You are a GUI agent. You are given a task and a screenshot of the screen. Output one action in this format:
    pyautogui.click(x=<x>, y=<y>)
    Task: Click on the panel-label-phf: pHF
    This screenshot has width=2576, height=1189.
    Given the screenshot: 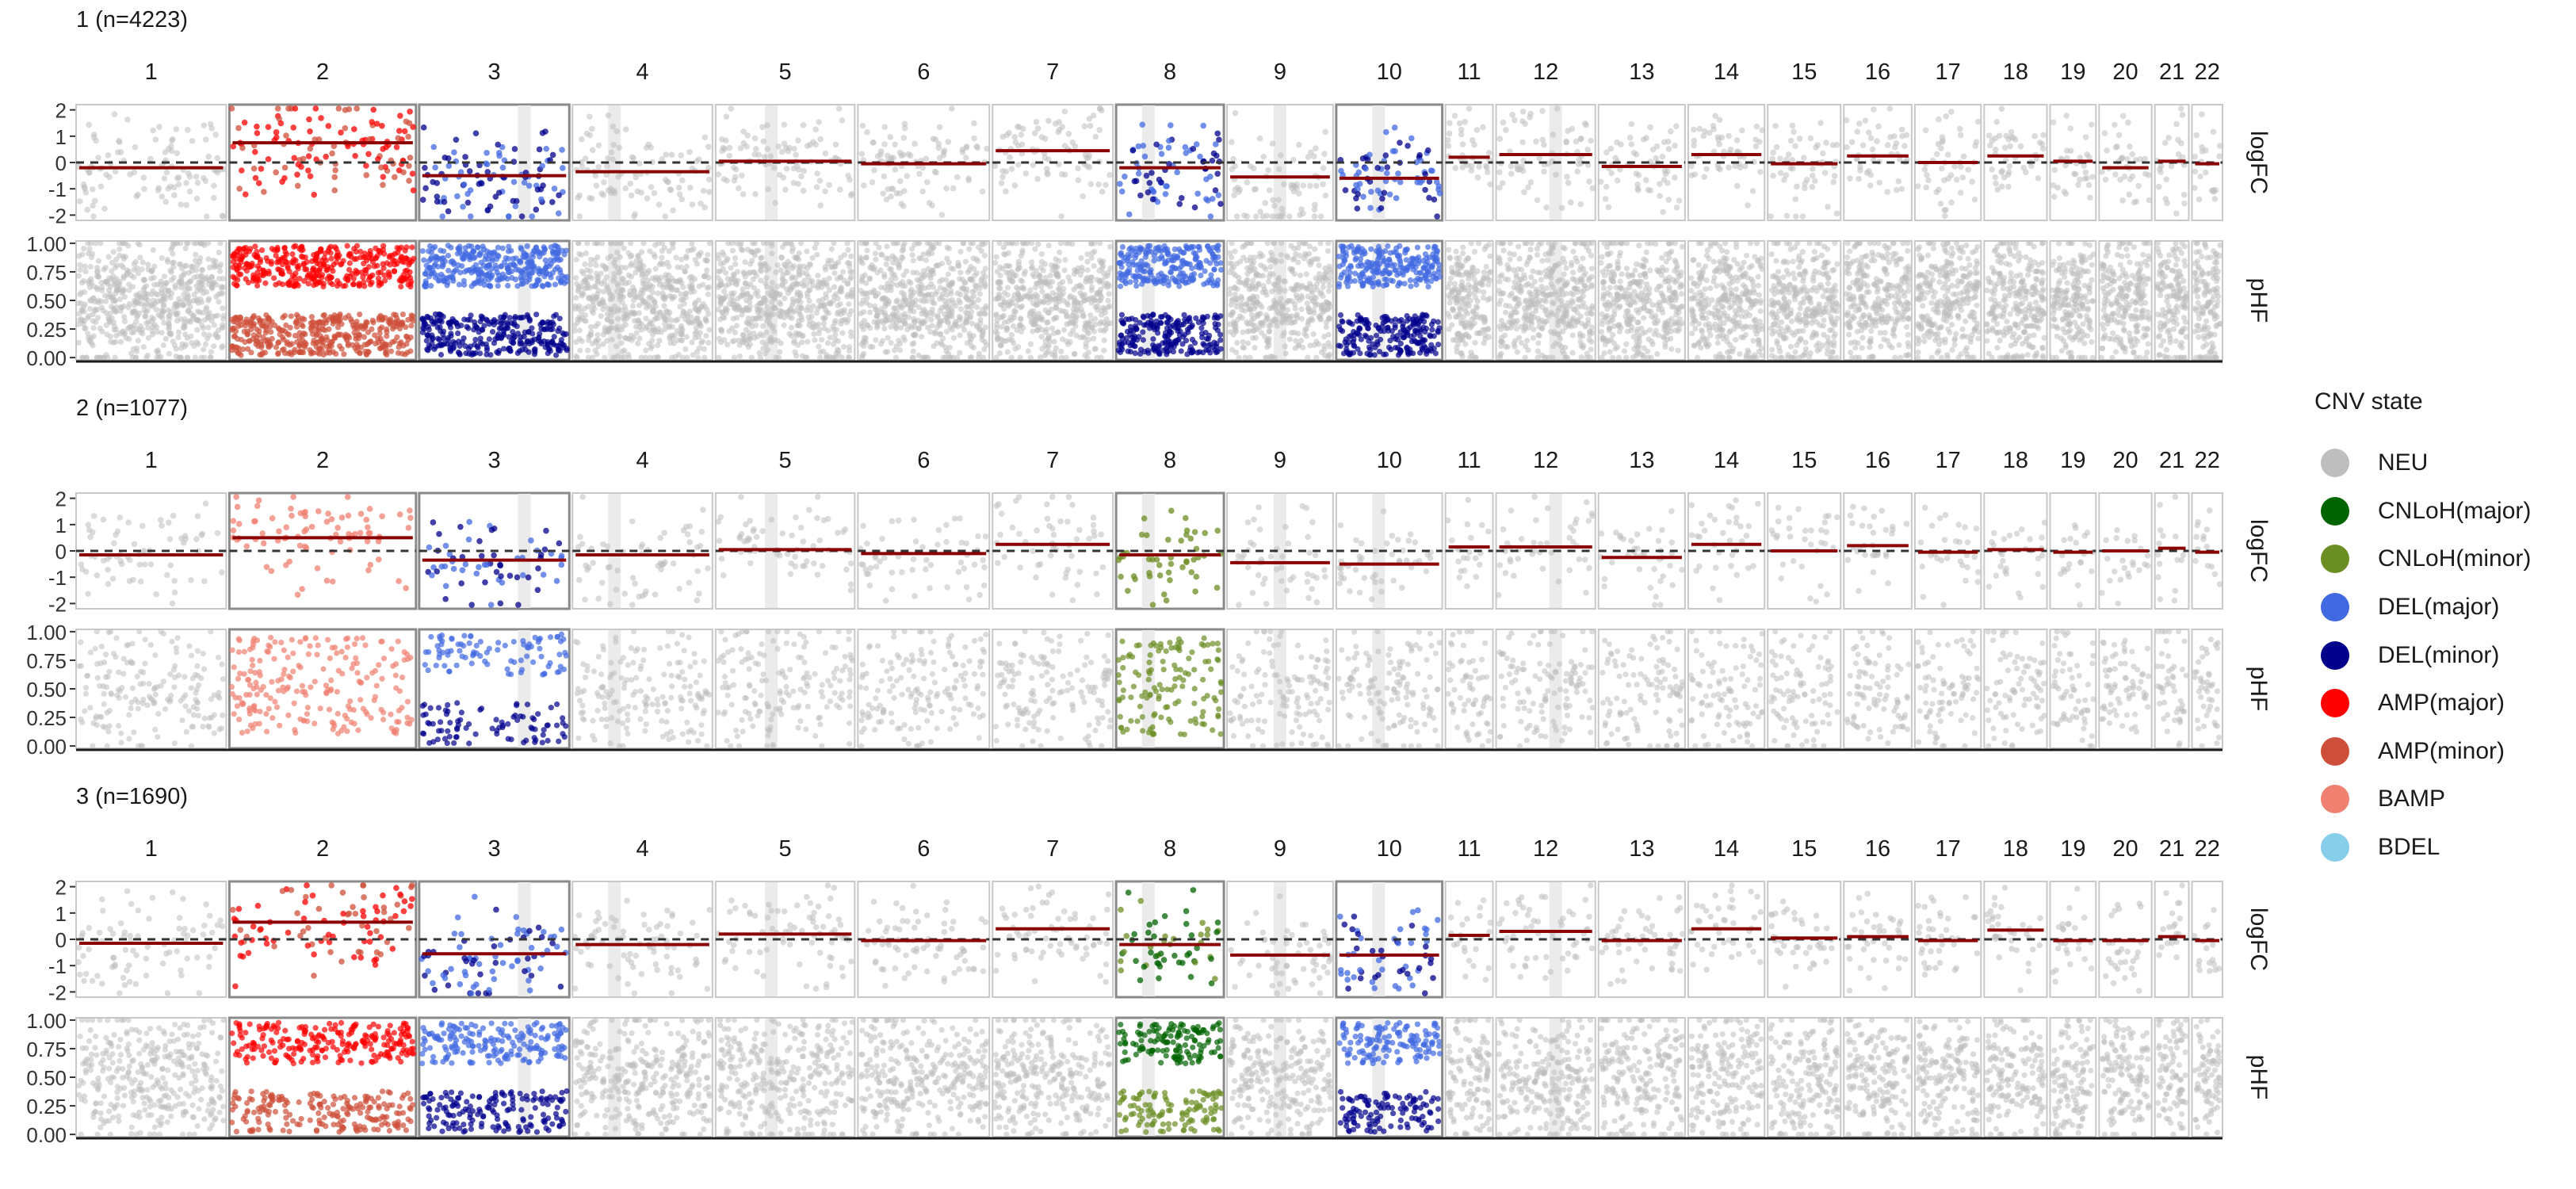 What is the action you would take?
    pyautogui.click(x=2258, y=300)
    